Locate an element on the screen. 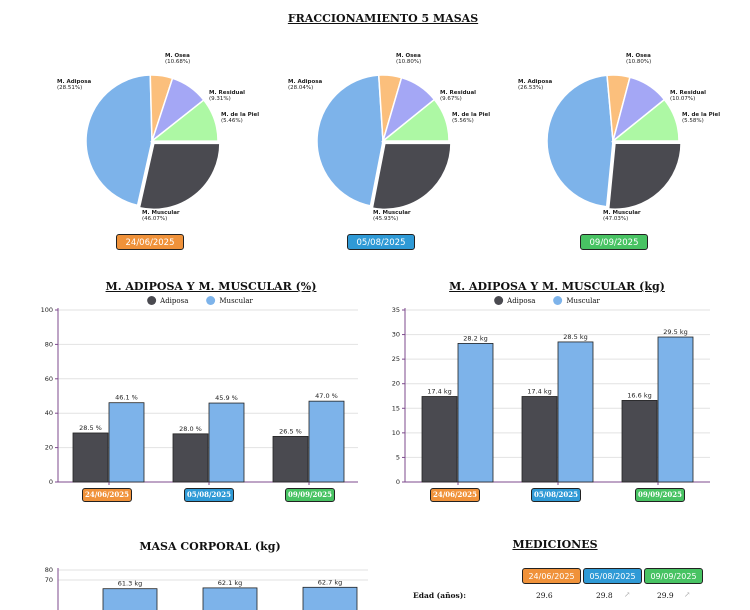  pie-label-value: (5.46%) is located at coordinates (232, 121).